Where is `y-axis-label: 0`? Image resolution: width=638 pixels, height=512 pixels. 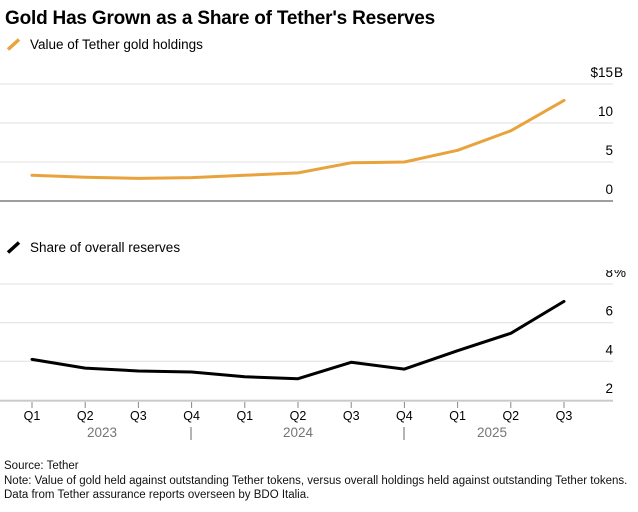
y-axis-label: 0 is located at coordinates (609, 189).